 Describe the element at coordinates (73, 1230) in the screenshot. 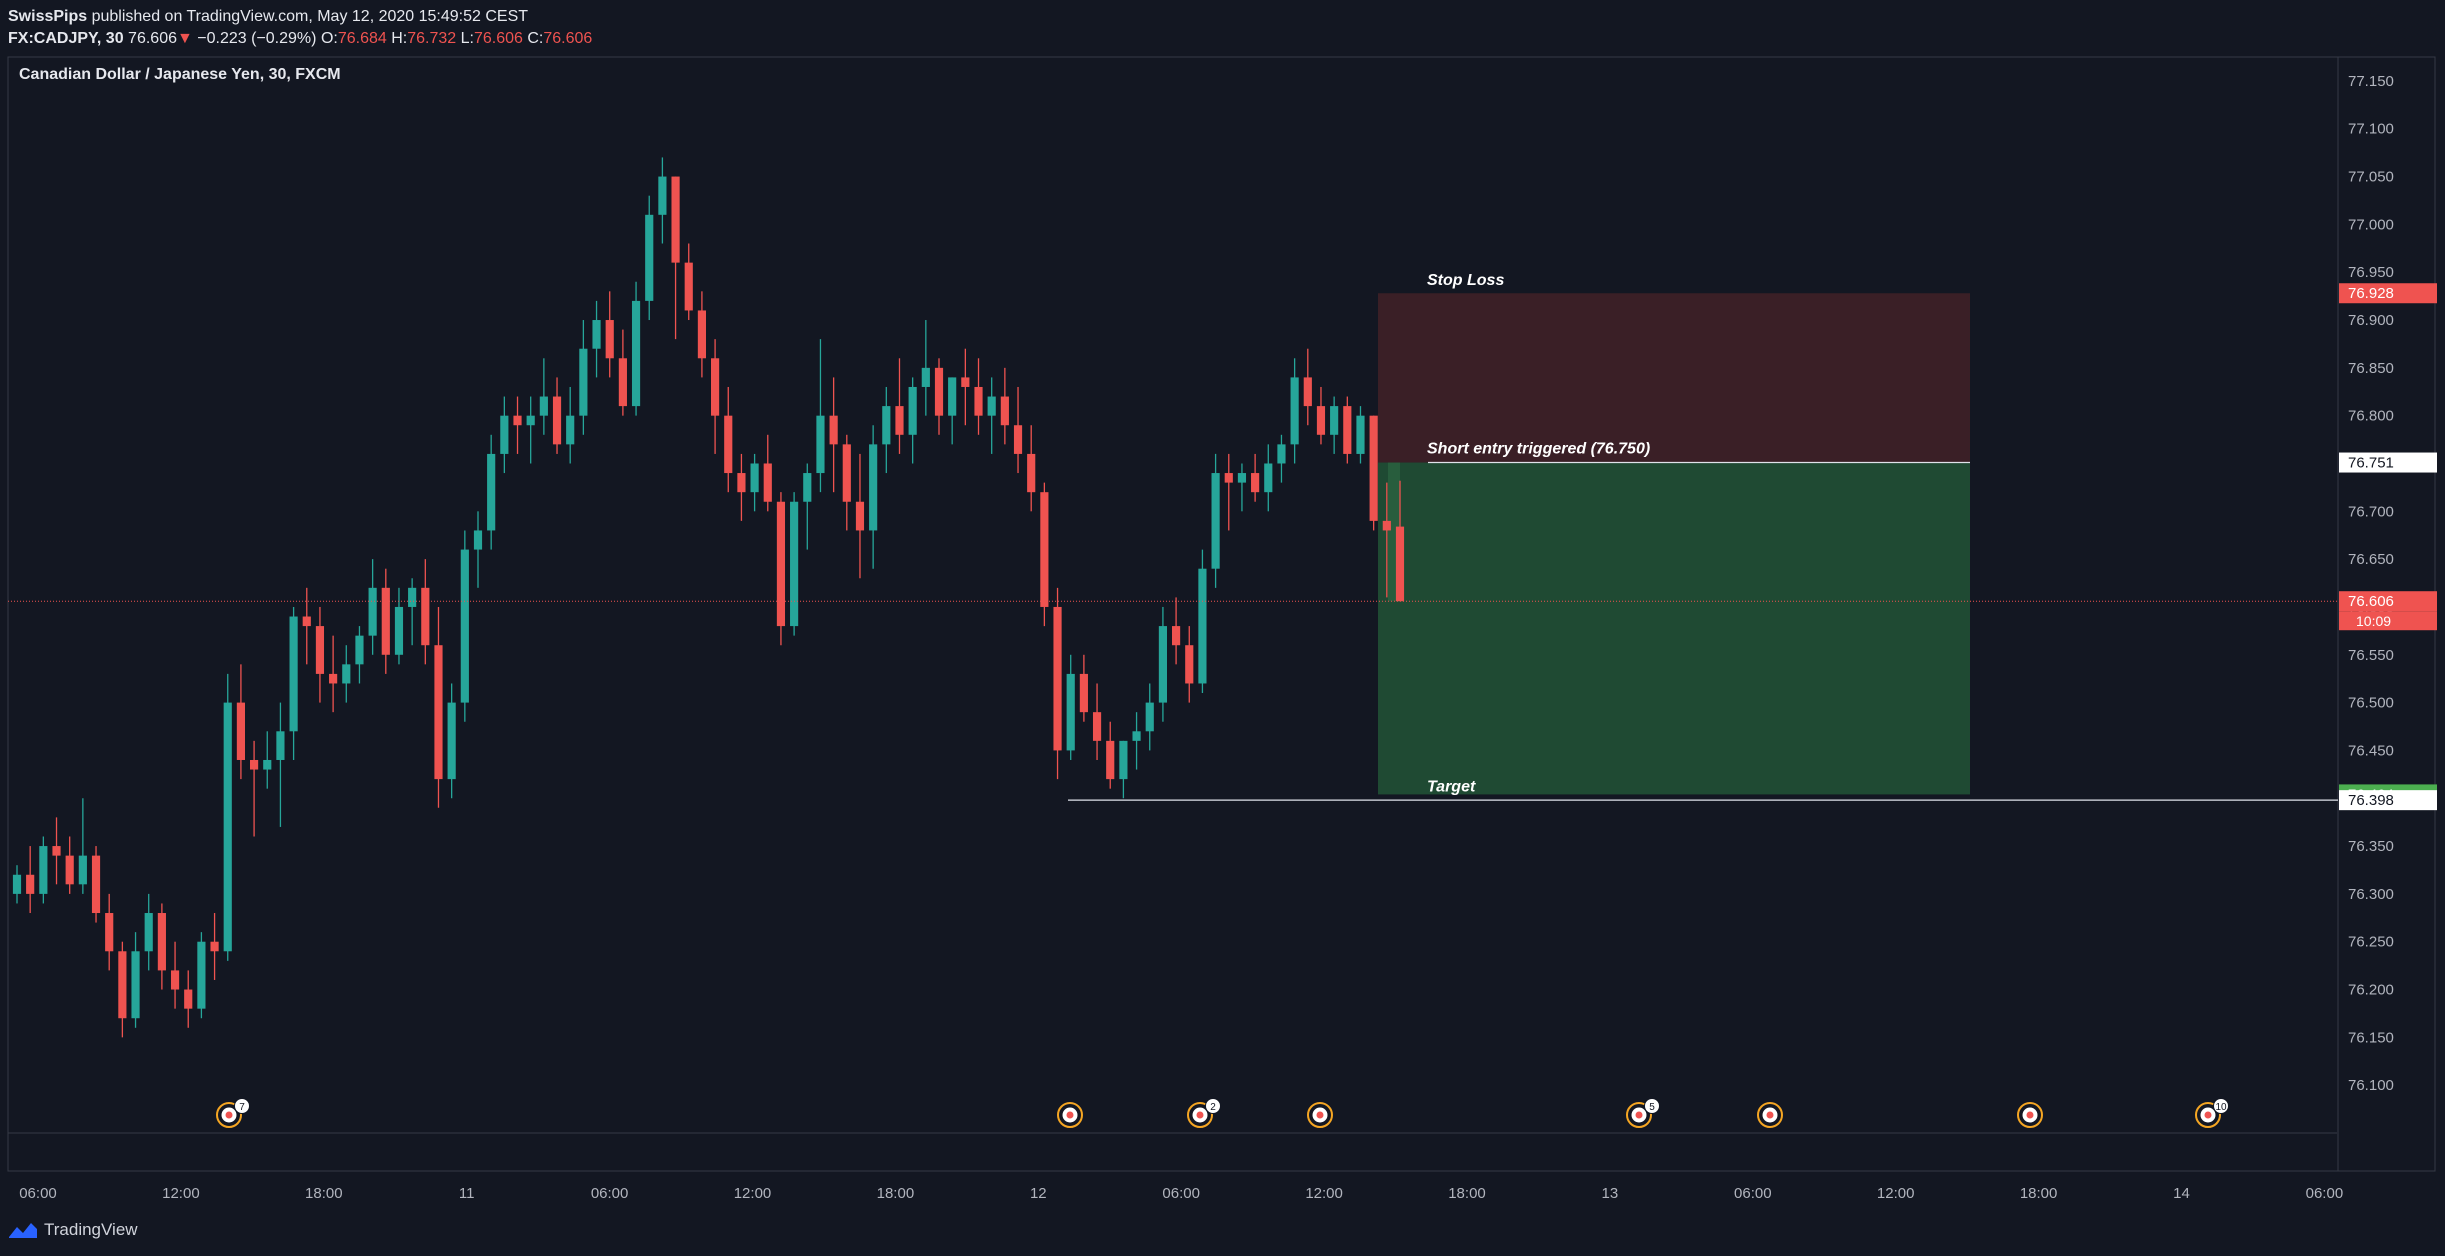

I see `tradingview-logo: TradingView` at that location.